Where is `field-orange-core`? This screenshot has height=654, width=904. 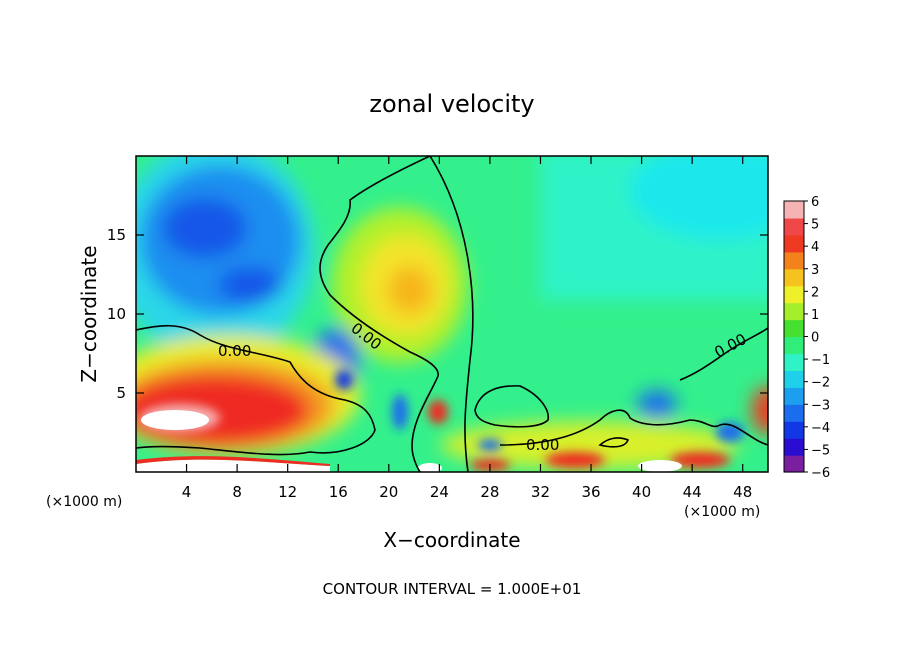 field-orange-core is located at coordinates (410, 290).